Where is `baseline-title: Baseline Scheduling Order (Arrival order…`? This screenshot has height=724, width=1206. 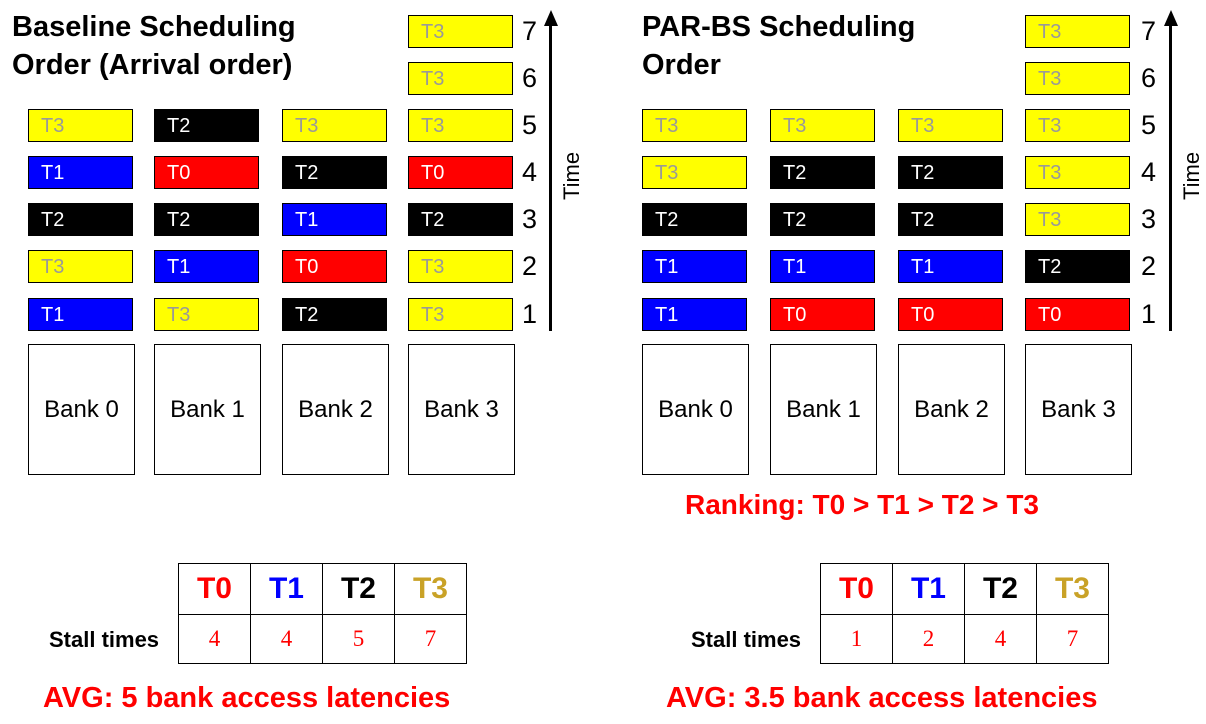 baseline-title: Baseline Scheduling Order (Arrival order… is located at coordinates (154, 46).